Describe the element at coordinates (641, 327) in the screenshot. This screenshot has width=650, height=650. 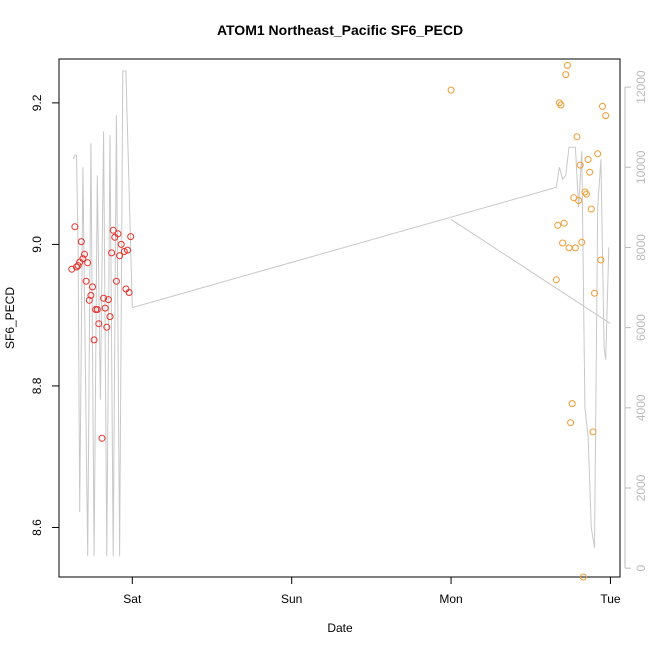
I see `y2-tick-label: 6000` at that location.